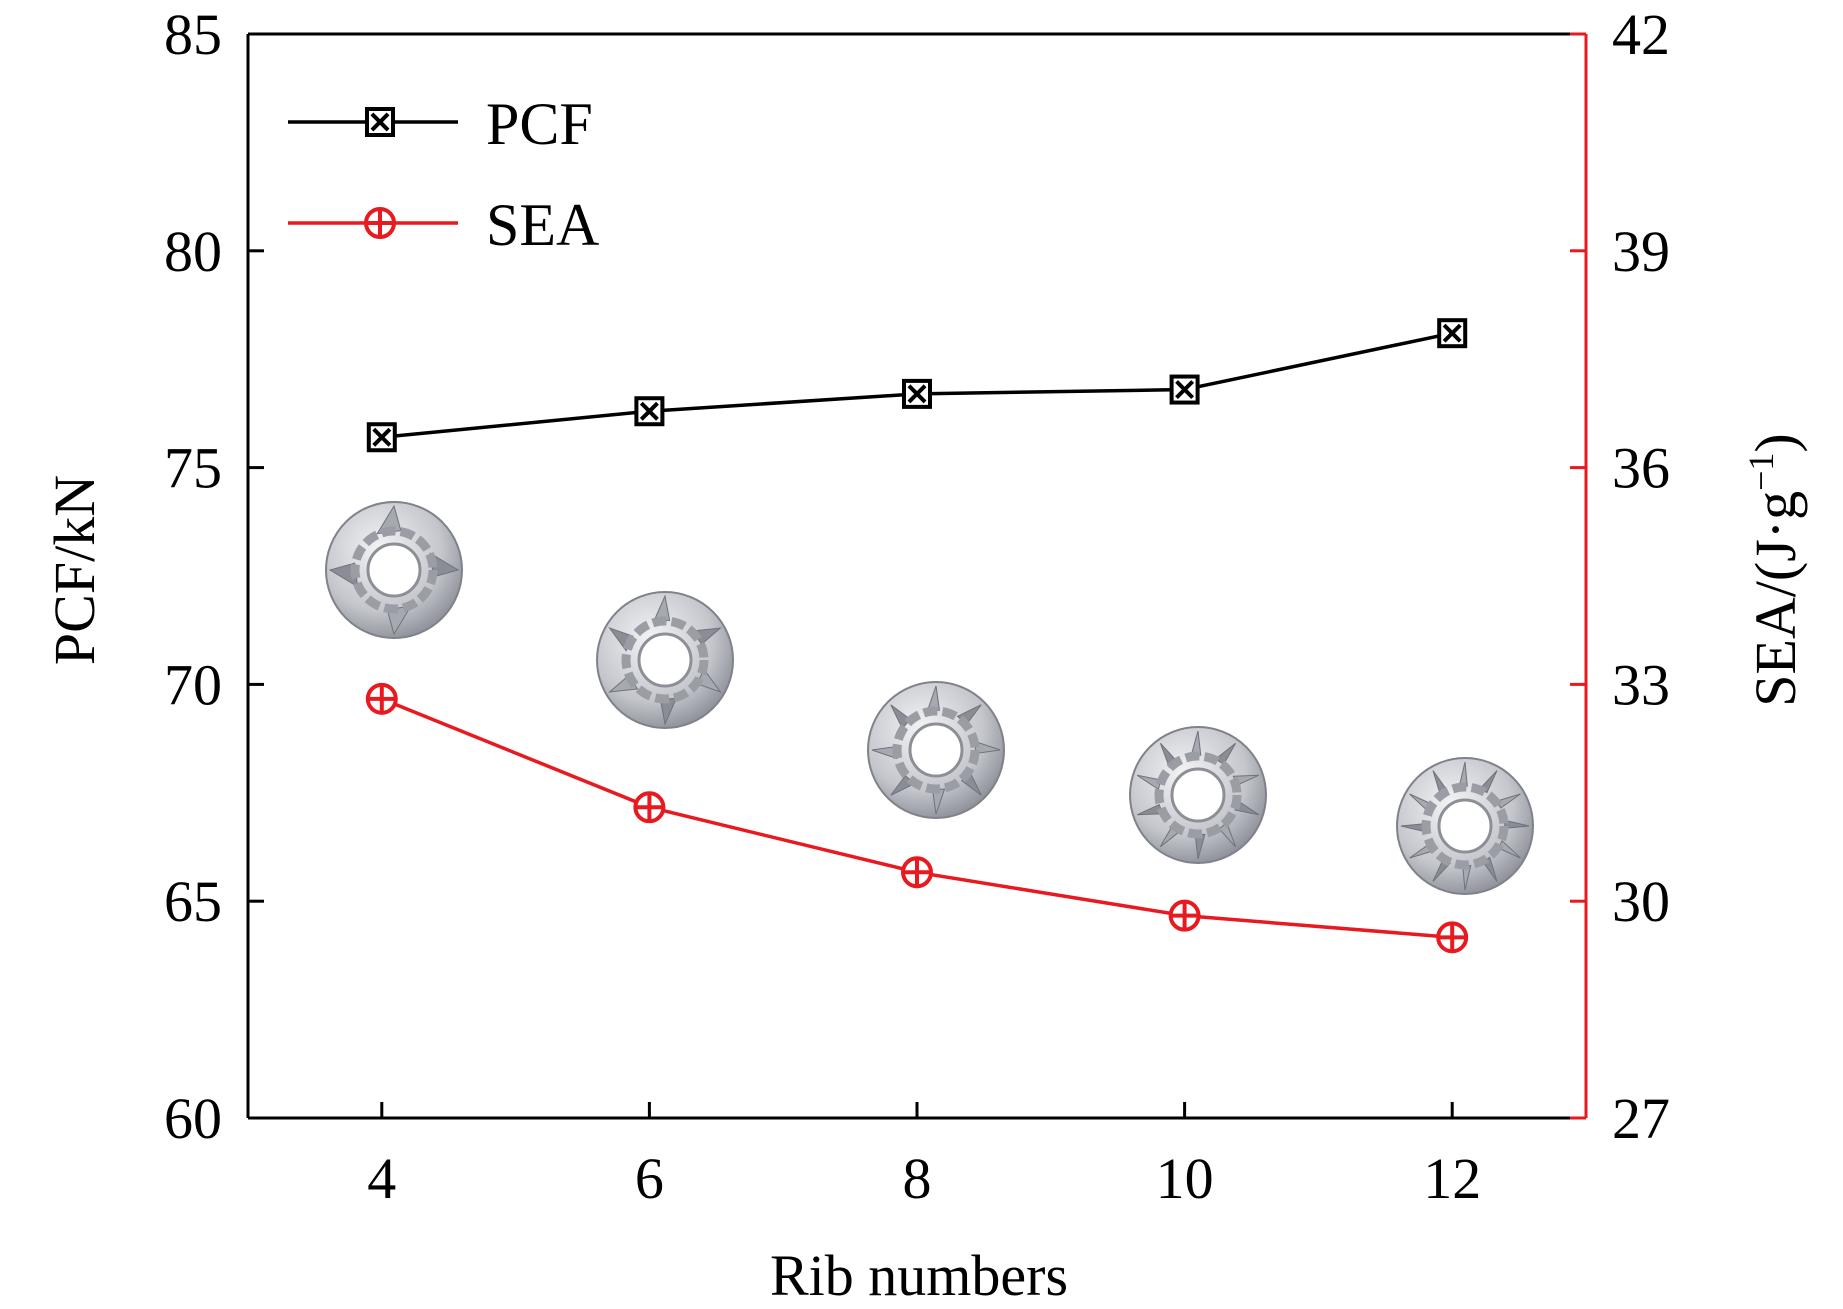 This screenshot has height=1309, width=1843. Describe the element at coordinates (193, 251) in the screenshot. I see `y-tick-label-left: 80` at that location.